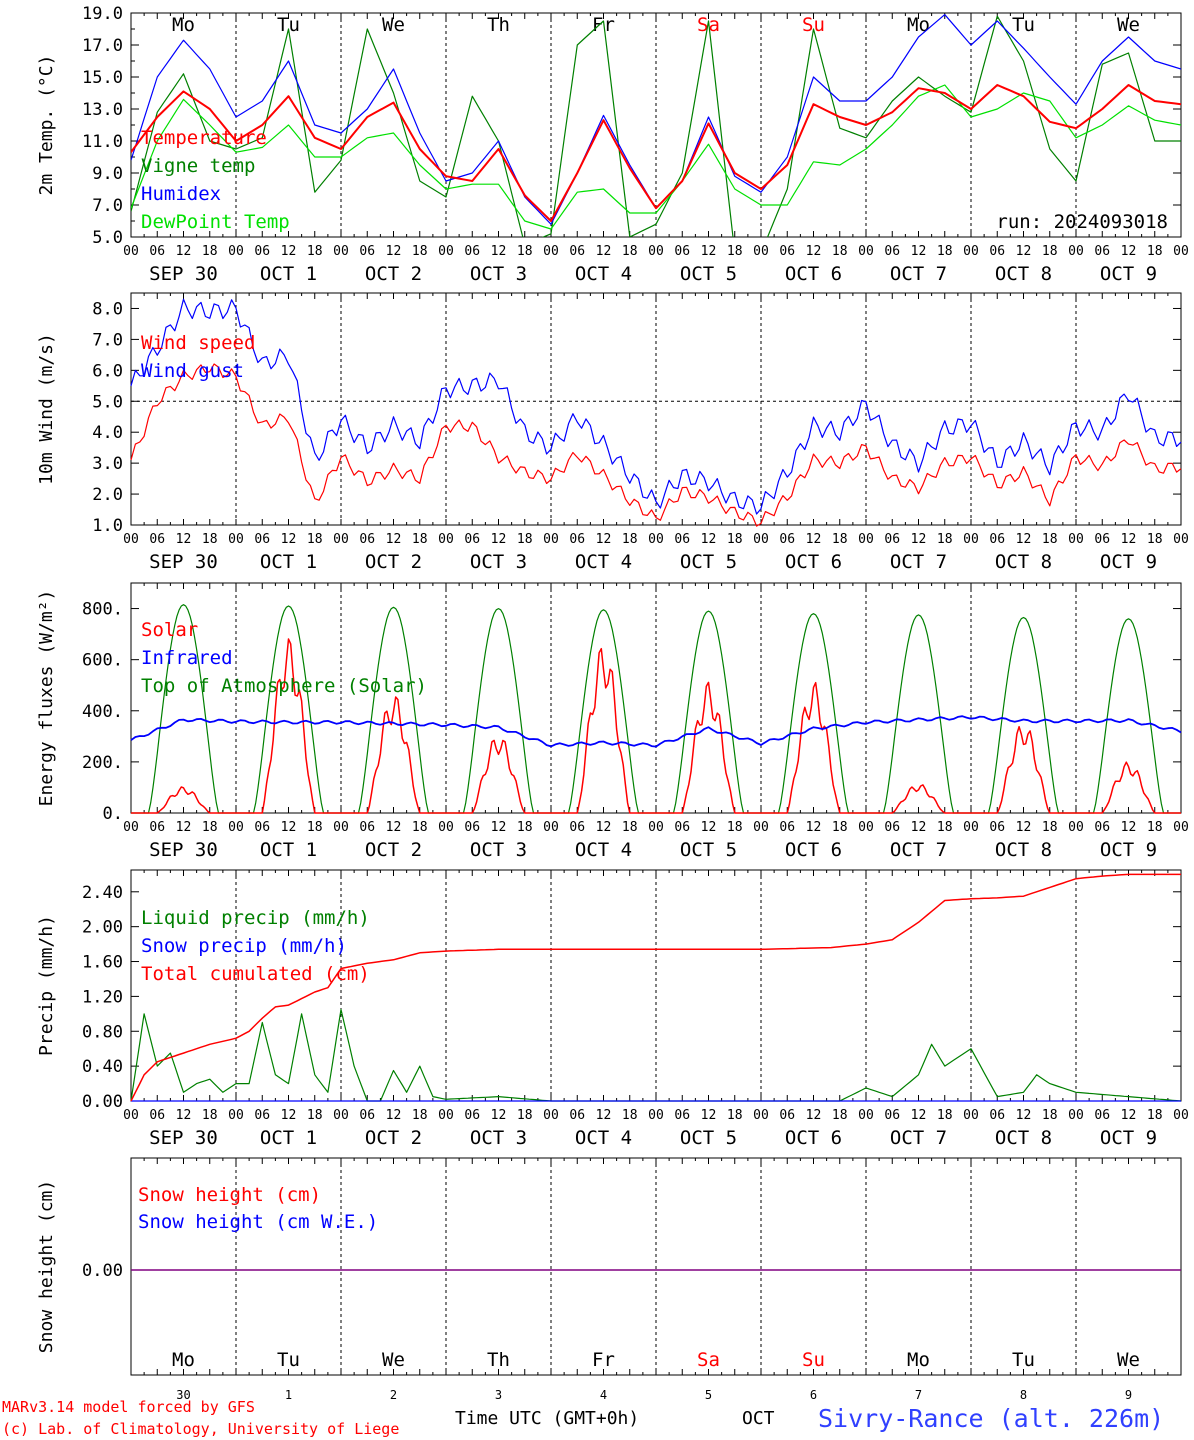 This screenshot has width=1194, height=1440. Describe the element at coordinates (46, 985) in the screenshot. I see `y-axis-label: Precip (mm/h)` at that location.